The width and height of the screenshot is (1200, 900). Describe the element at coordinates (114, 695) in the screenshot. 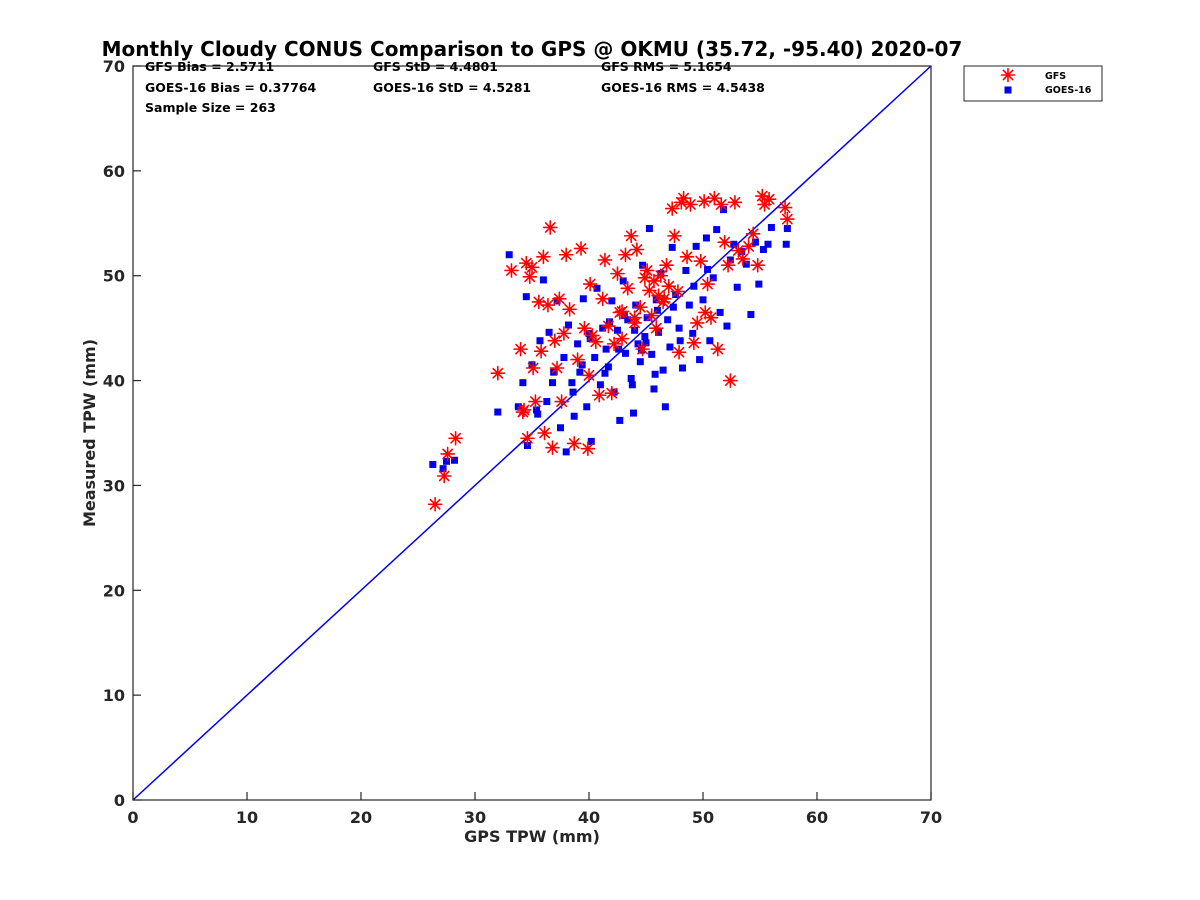

I see `y-tick-label: 10` at that location.